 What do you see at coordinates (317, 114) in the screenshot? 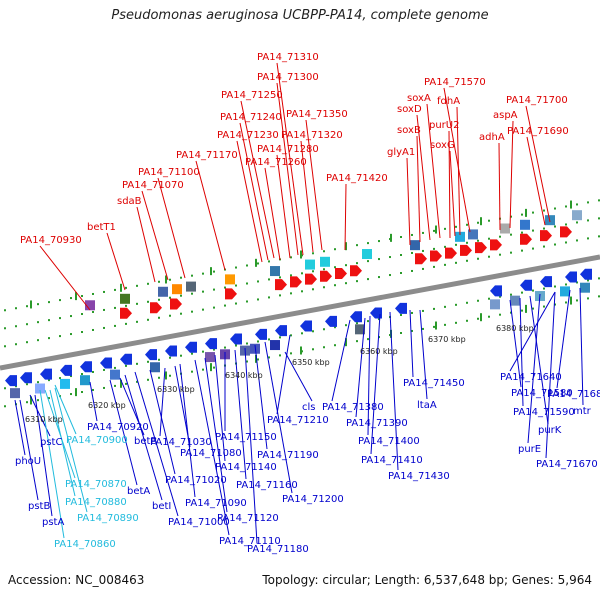
I see `forward-gene-label: PA14_71350` at bounding box center [317, 114].